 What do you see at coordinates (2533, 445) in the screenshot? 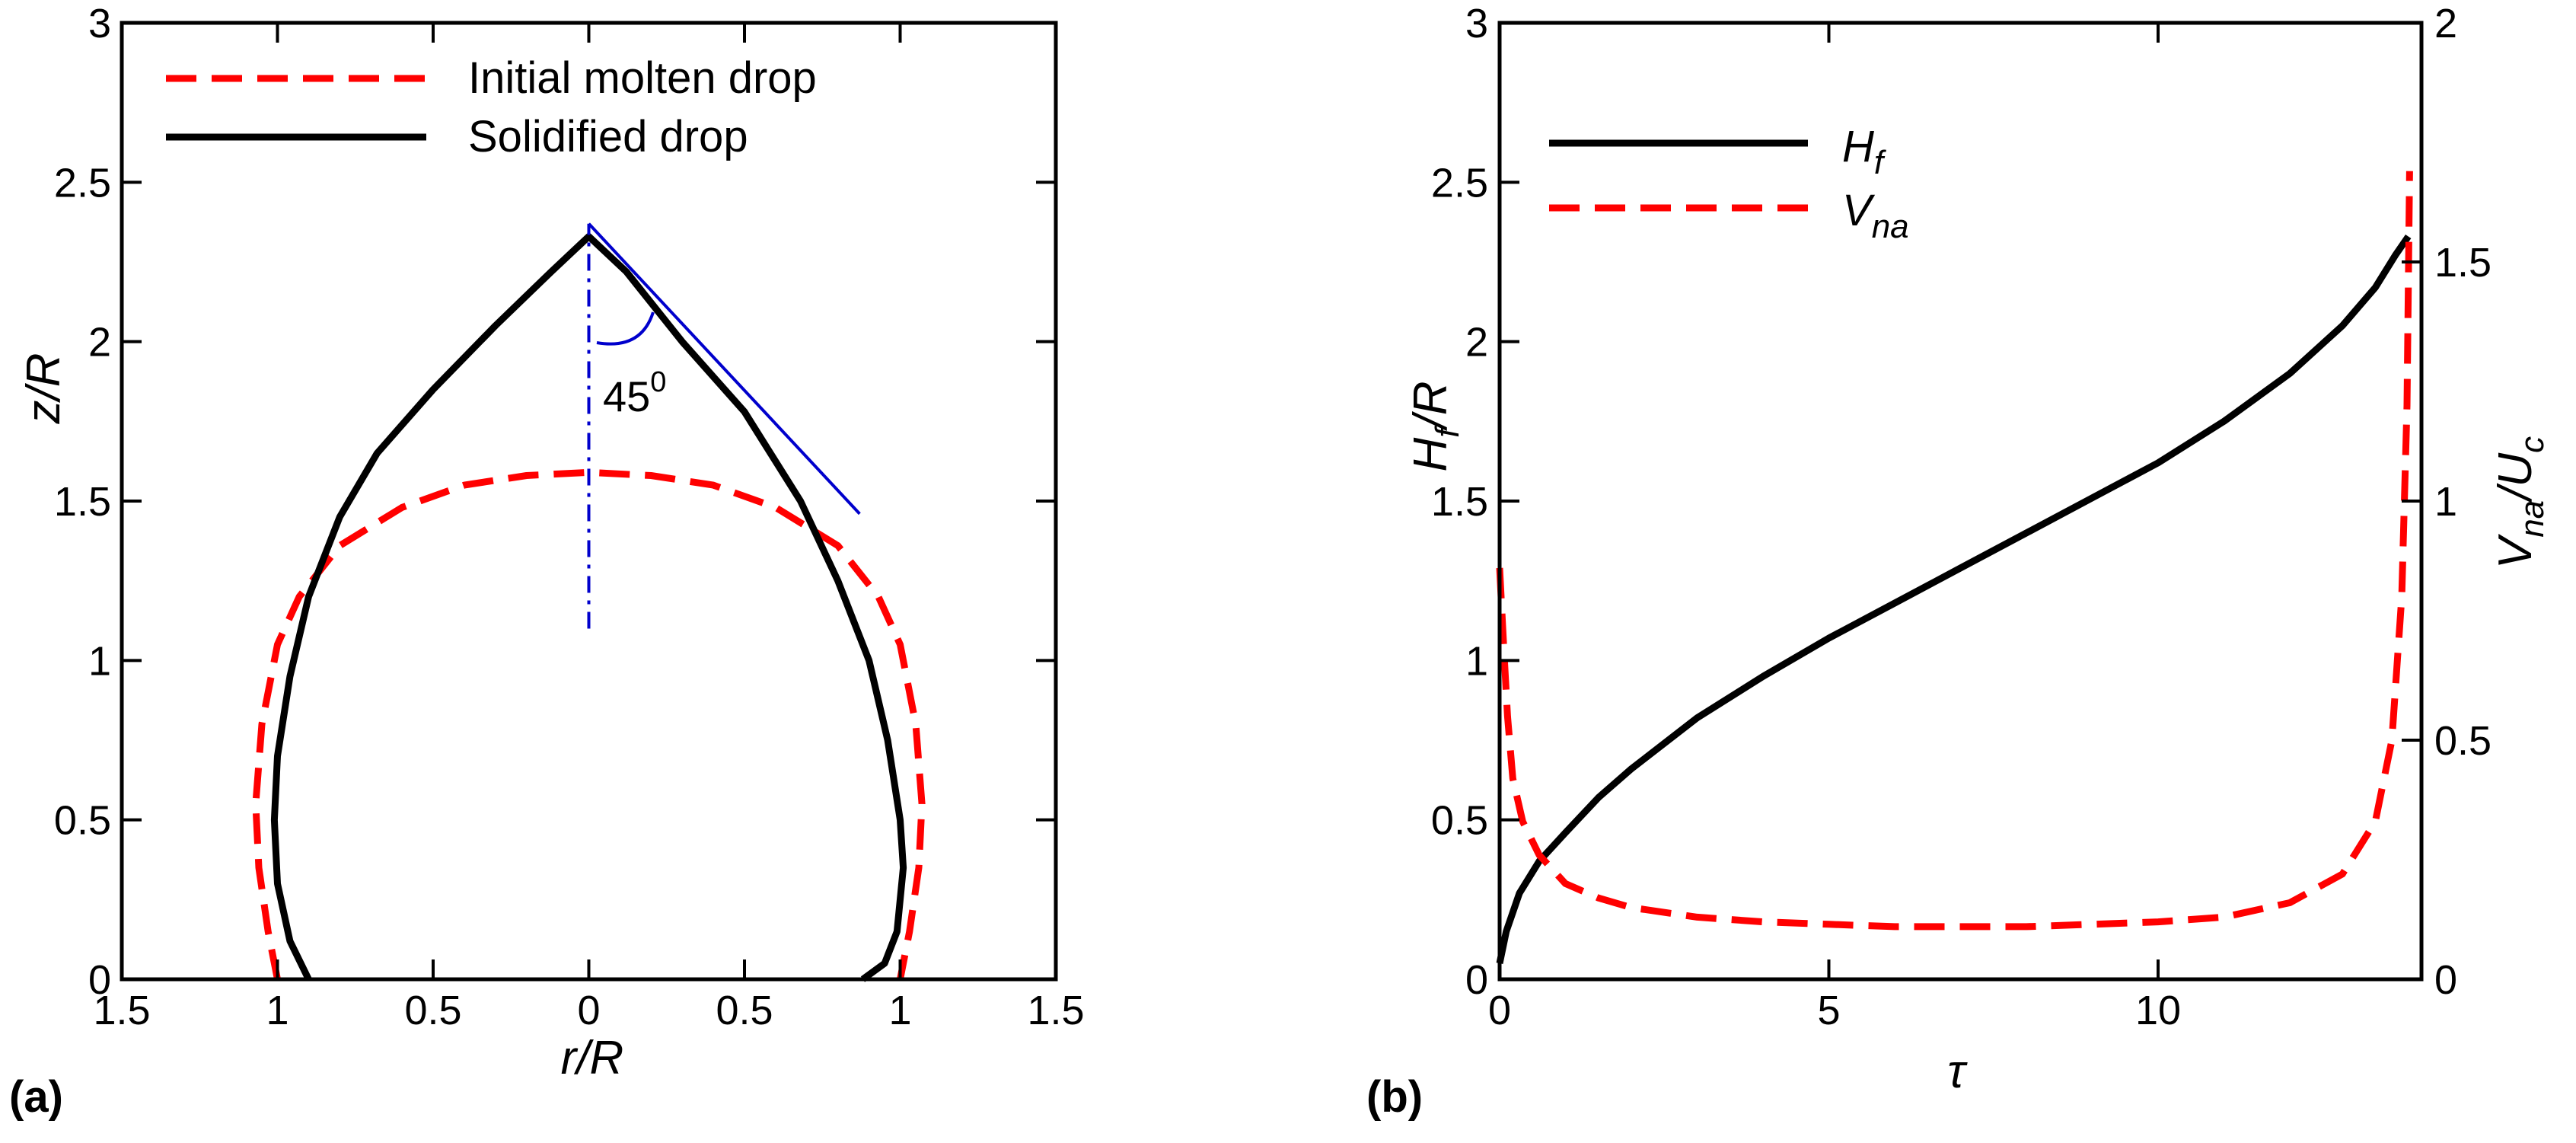
I see `panel-b-right-y-axis-label-sub2: c` at bounding box center [2533, 445].